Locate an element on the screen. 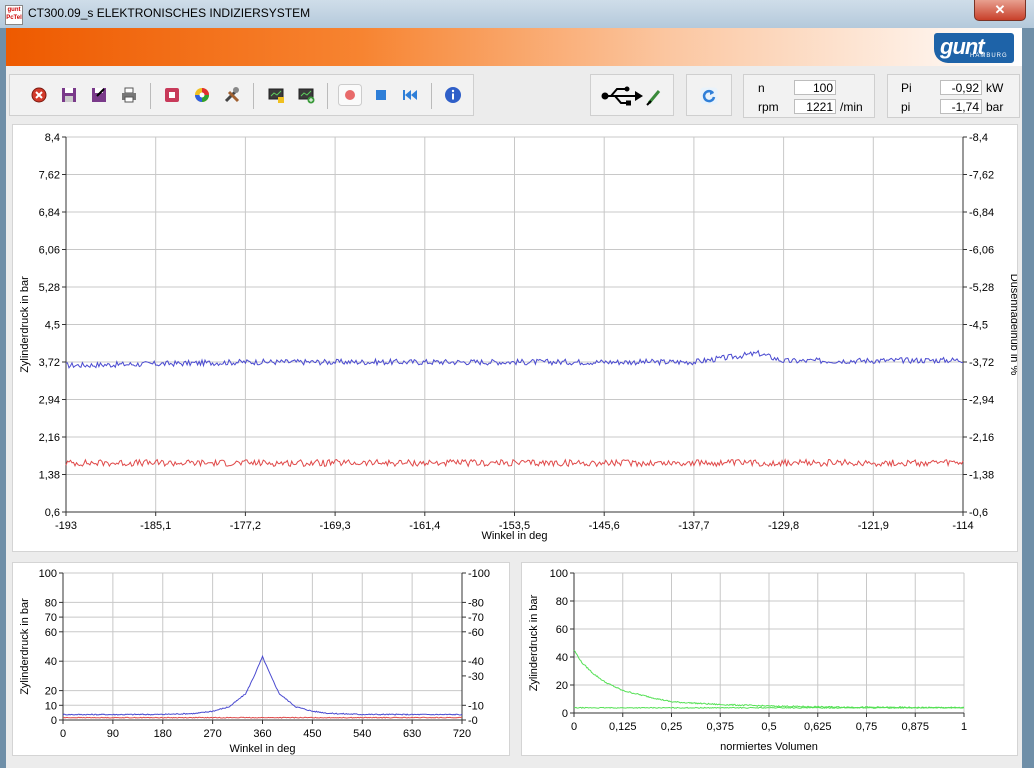 The height and width of the screenshot is (768, 1034). save-icon is located at coordinates (69, 95).